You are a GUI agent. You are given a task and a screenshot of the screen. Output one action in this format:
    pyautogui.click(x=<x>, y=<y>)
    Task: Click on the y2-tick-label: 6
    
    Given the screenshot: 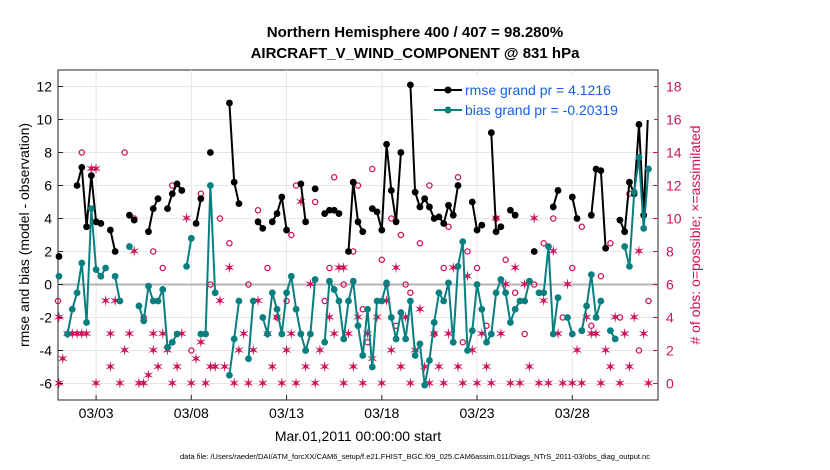 What is the action you would take?
    pyautogui.click(x=670, y=285)
    